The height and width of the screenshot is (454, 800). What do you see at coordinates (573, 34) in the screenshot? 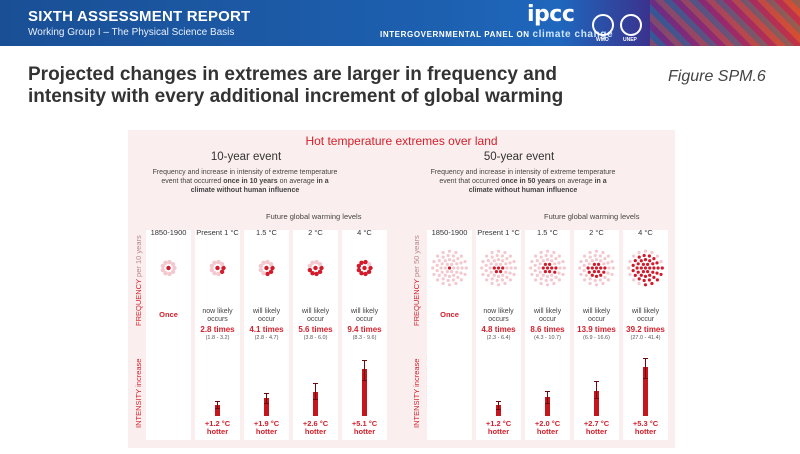
I see `panel-text-em: climate change` at bounding box center [573, 34].